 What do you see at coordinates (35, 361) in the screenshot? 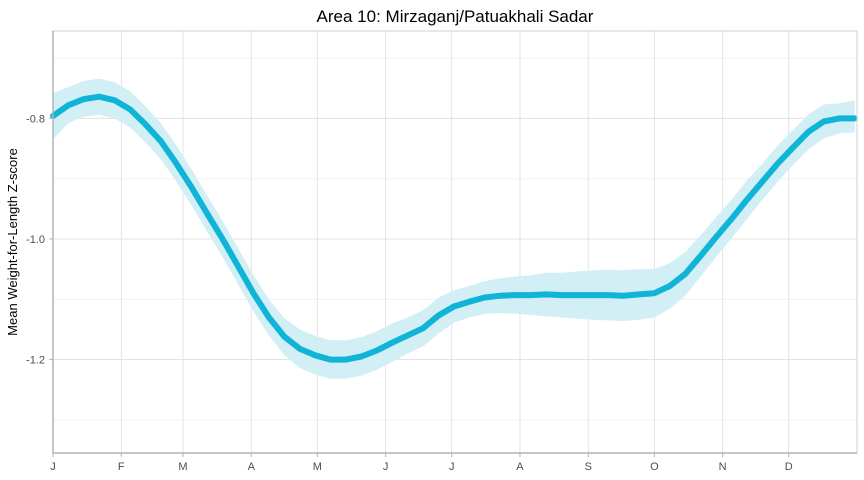
I see `y-tick-label: -1.2` at bounding box center [35, 361].